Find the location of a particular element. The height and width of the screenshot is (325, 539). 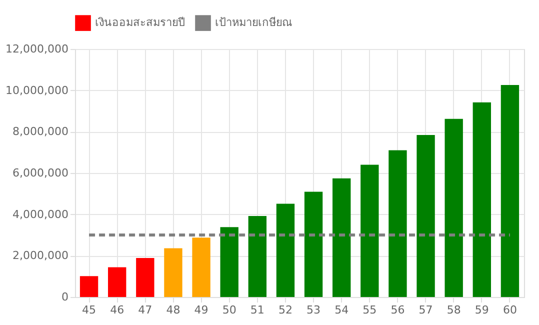

y-tick-label: 12,000,000 is located at coordinates (37, 49).